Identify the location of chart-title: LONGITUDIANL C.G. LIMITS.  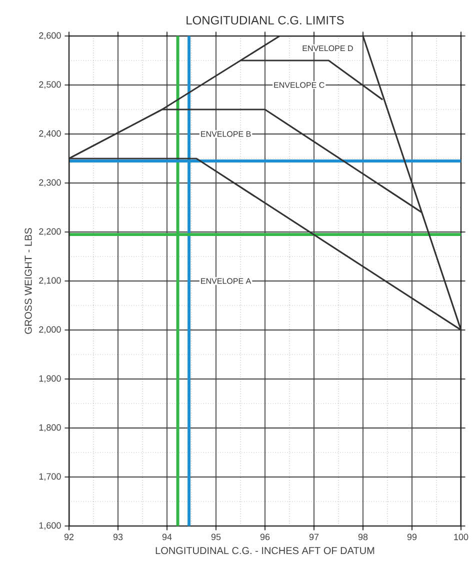
(265, 20).